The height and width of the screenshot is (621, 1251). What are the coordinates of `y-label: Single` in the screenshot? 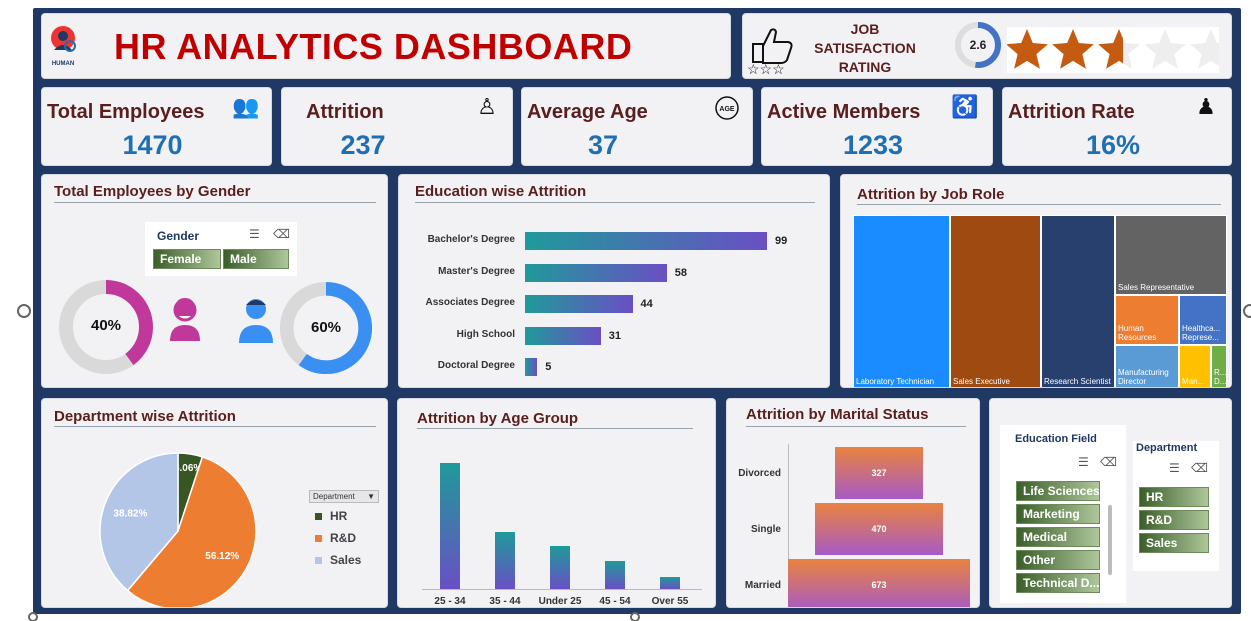 It's located at (765, 529).